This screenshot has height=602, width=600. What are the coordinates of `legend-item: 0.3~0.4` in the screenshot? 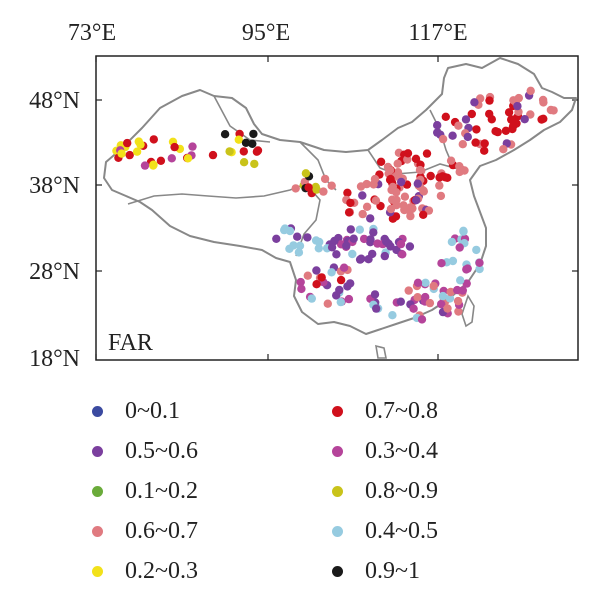 It's located at (385, 451).